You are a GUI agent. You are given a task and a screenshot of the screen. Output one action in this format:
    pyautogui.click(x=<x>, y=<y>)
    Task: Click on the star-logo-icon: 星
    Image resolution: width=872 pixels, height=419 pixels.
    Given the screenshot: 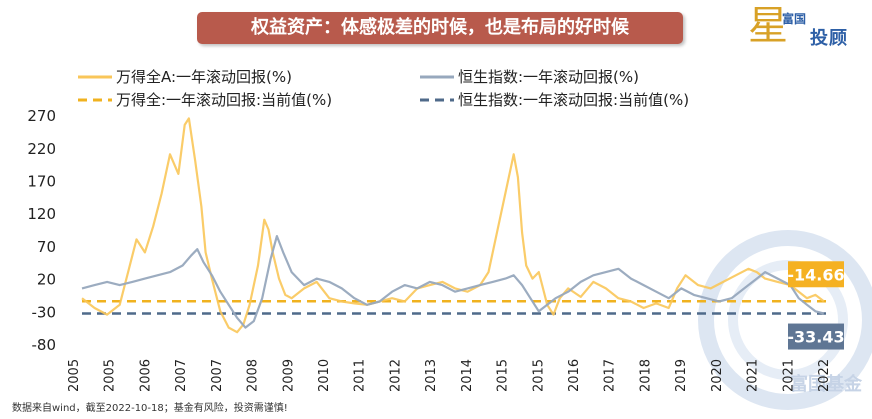 What is the action you would take?
    pyautogui.click(x=768, y=26)
    